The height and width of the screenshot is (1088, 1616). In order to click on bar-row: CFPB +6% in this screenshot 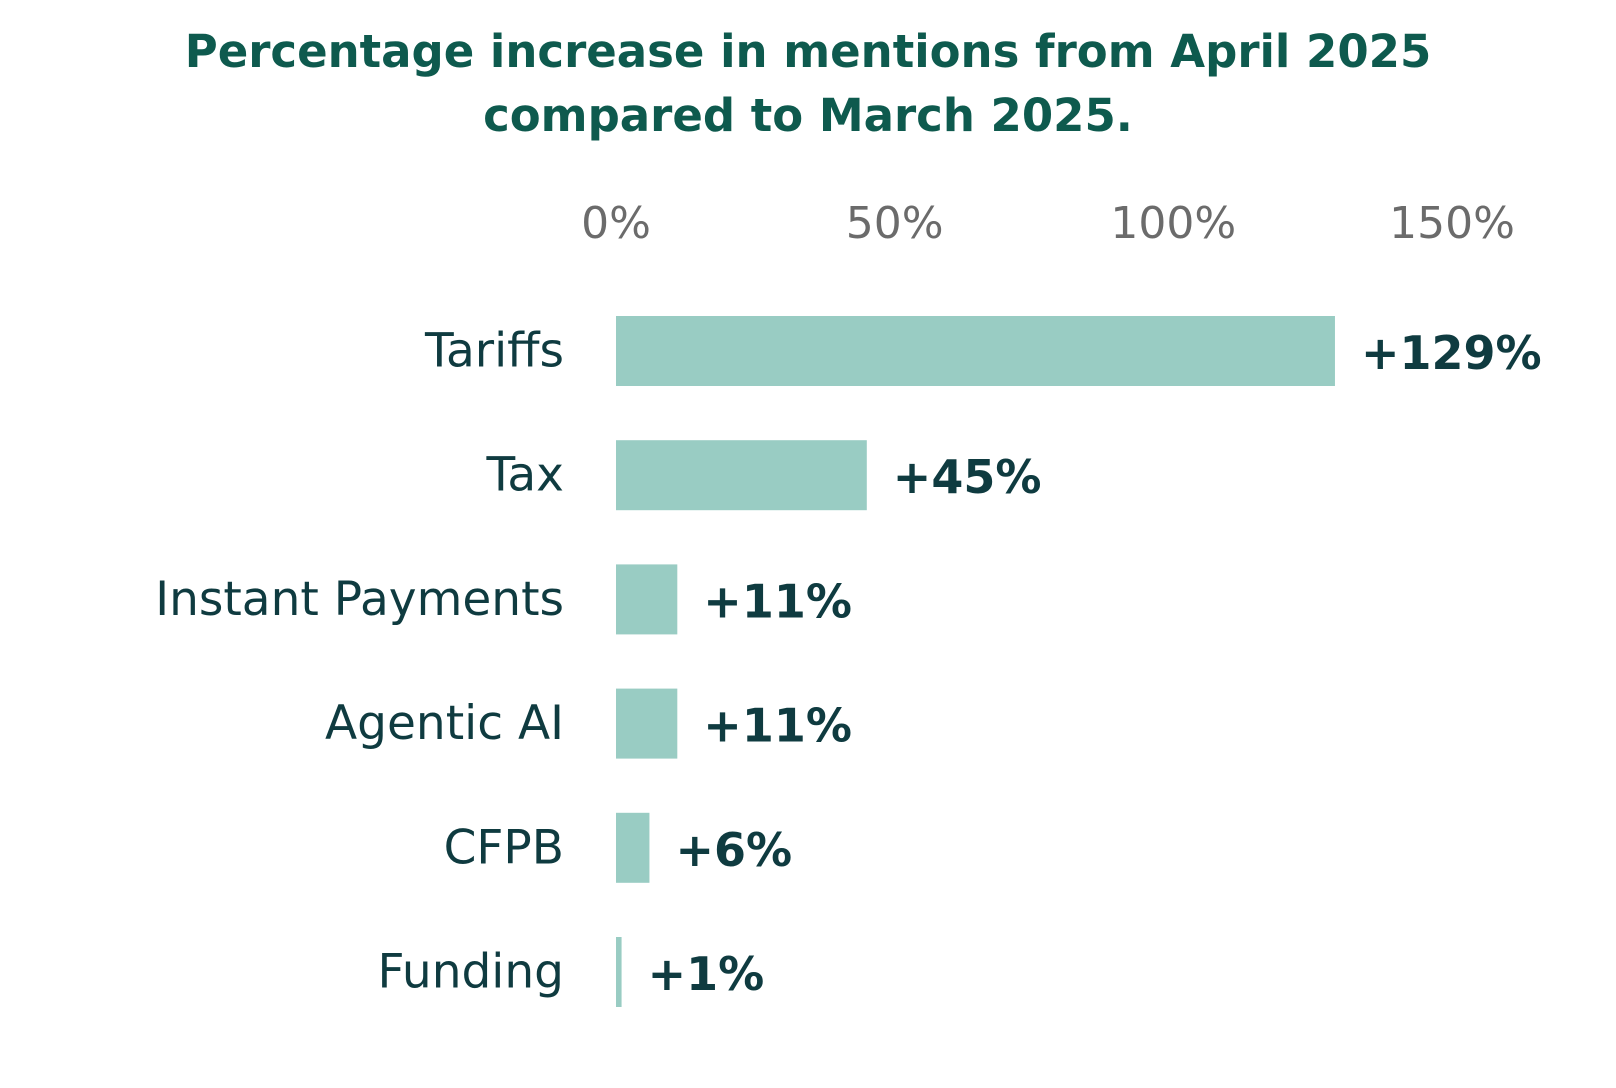, I will do `click(618, 847)`.